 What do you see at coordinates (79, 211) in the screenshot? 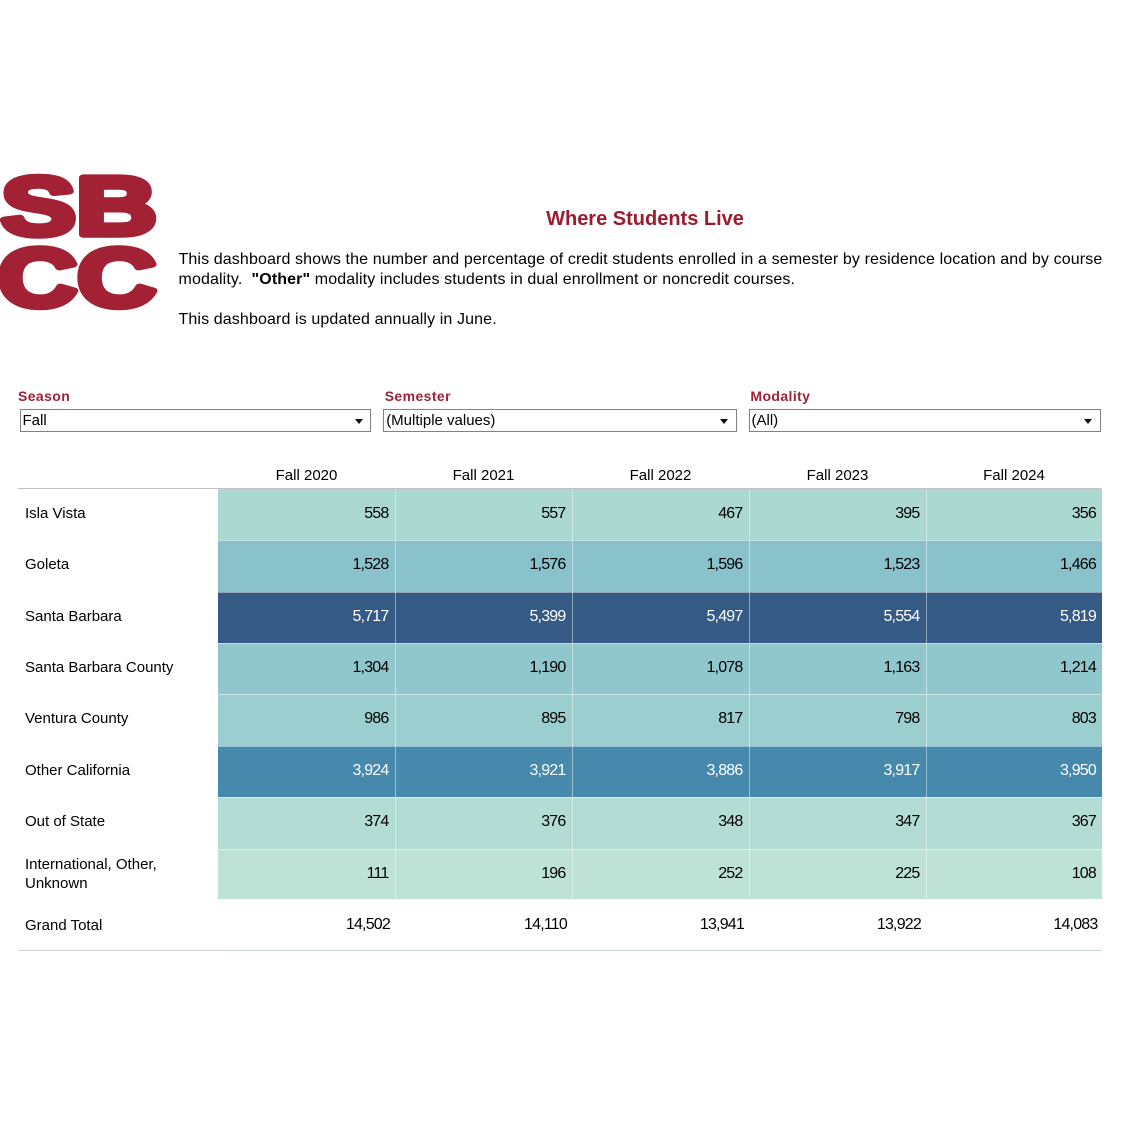
I see `svg-text: SB` at bounding box center [79, 211].